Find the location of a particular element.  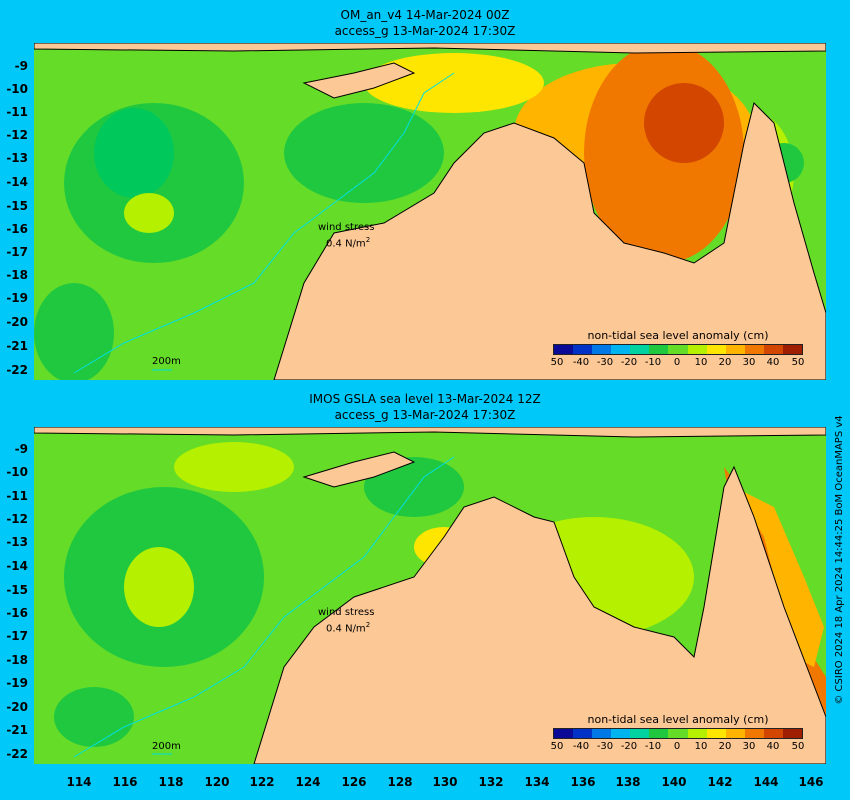

lon-label: 140 is located at coordinates (674, 782).